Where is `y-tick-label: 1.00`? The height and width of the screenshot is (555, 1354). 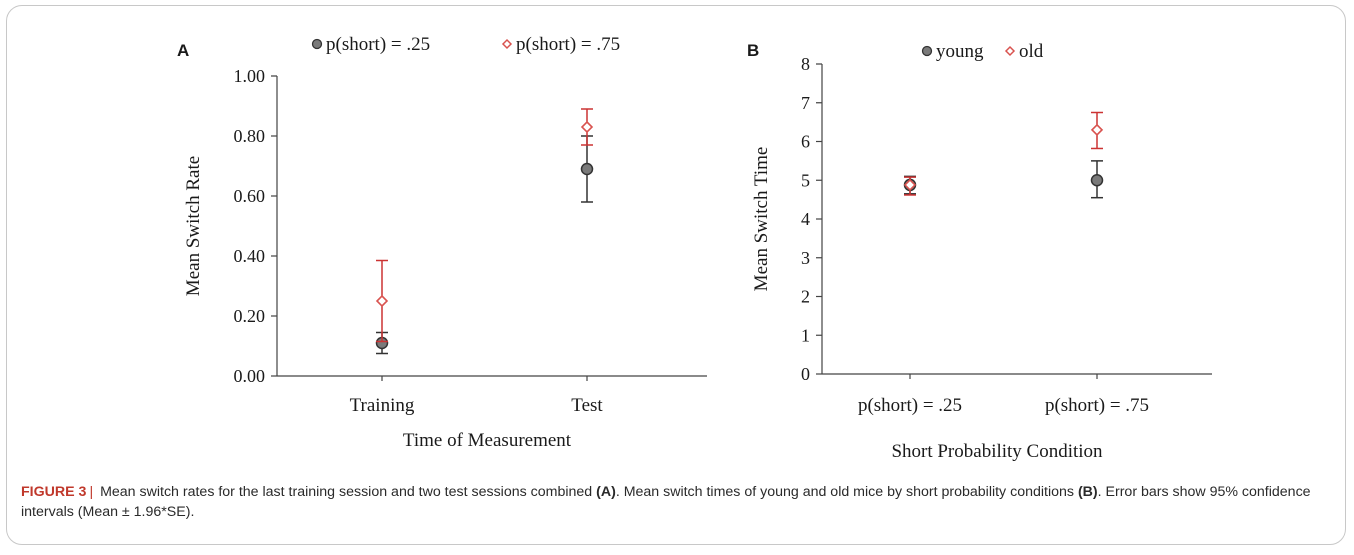 y-tick-label: 1.00 is located at coordinates (250, 76).